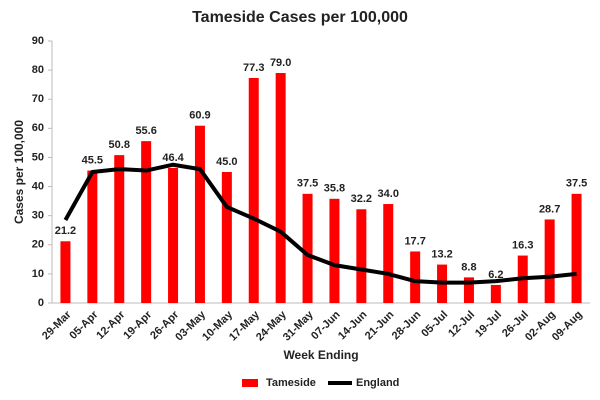  Describe the element at coordinates (38, 41) in the screenshot. I see `y-tick-label: 90` at that location.